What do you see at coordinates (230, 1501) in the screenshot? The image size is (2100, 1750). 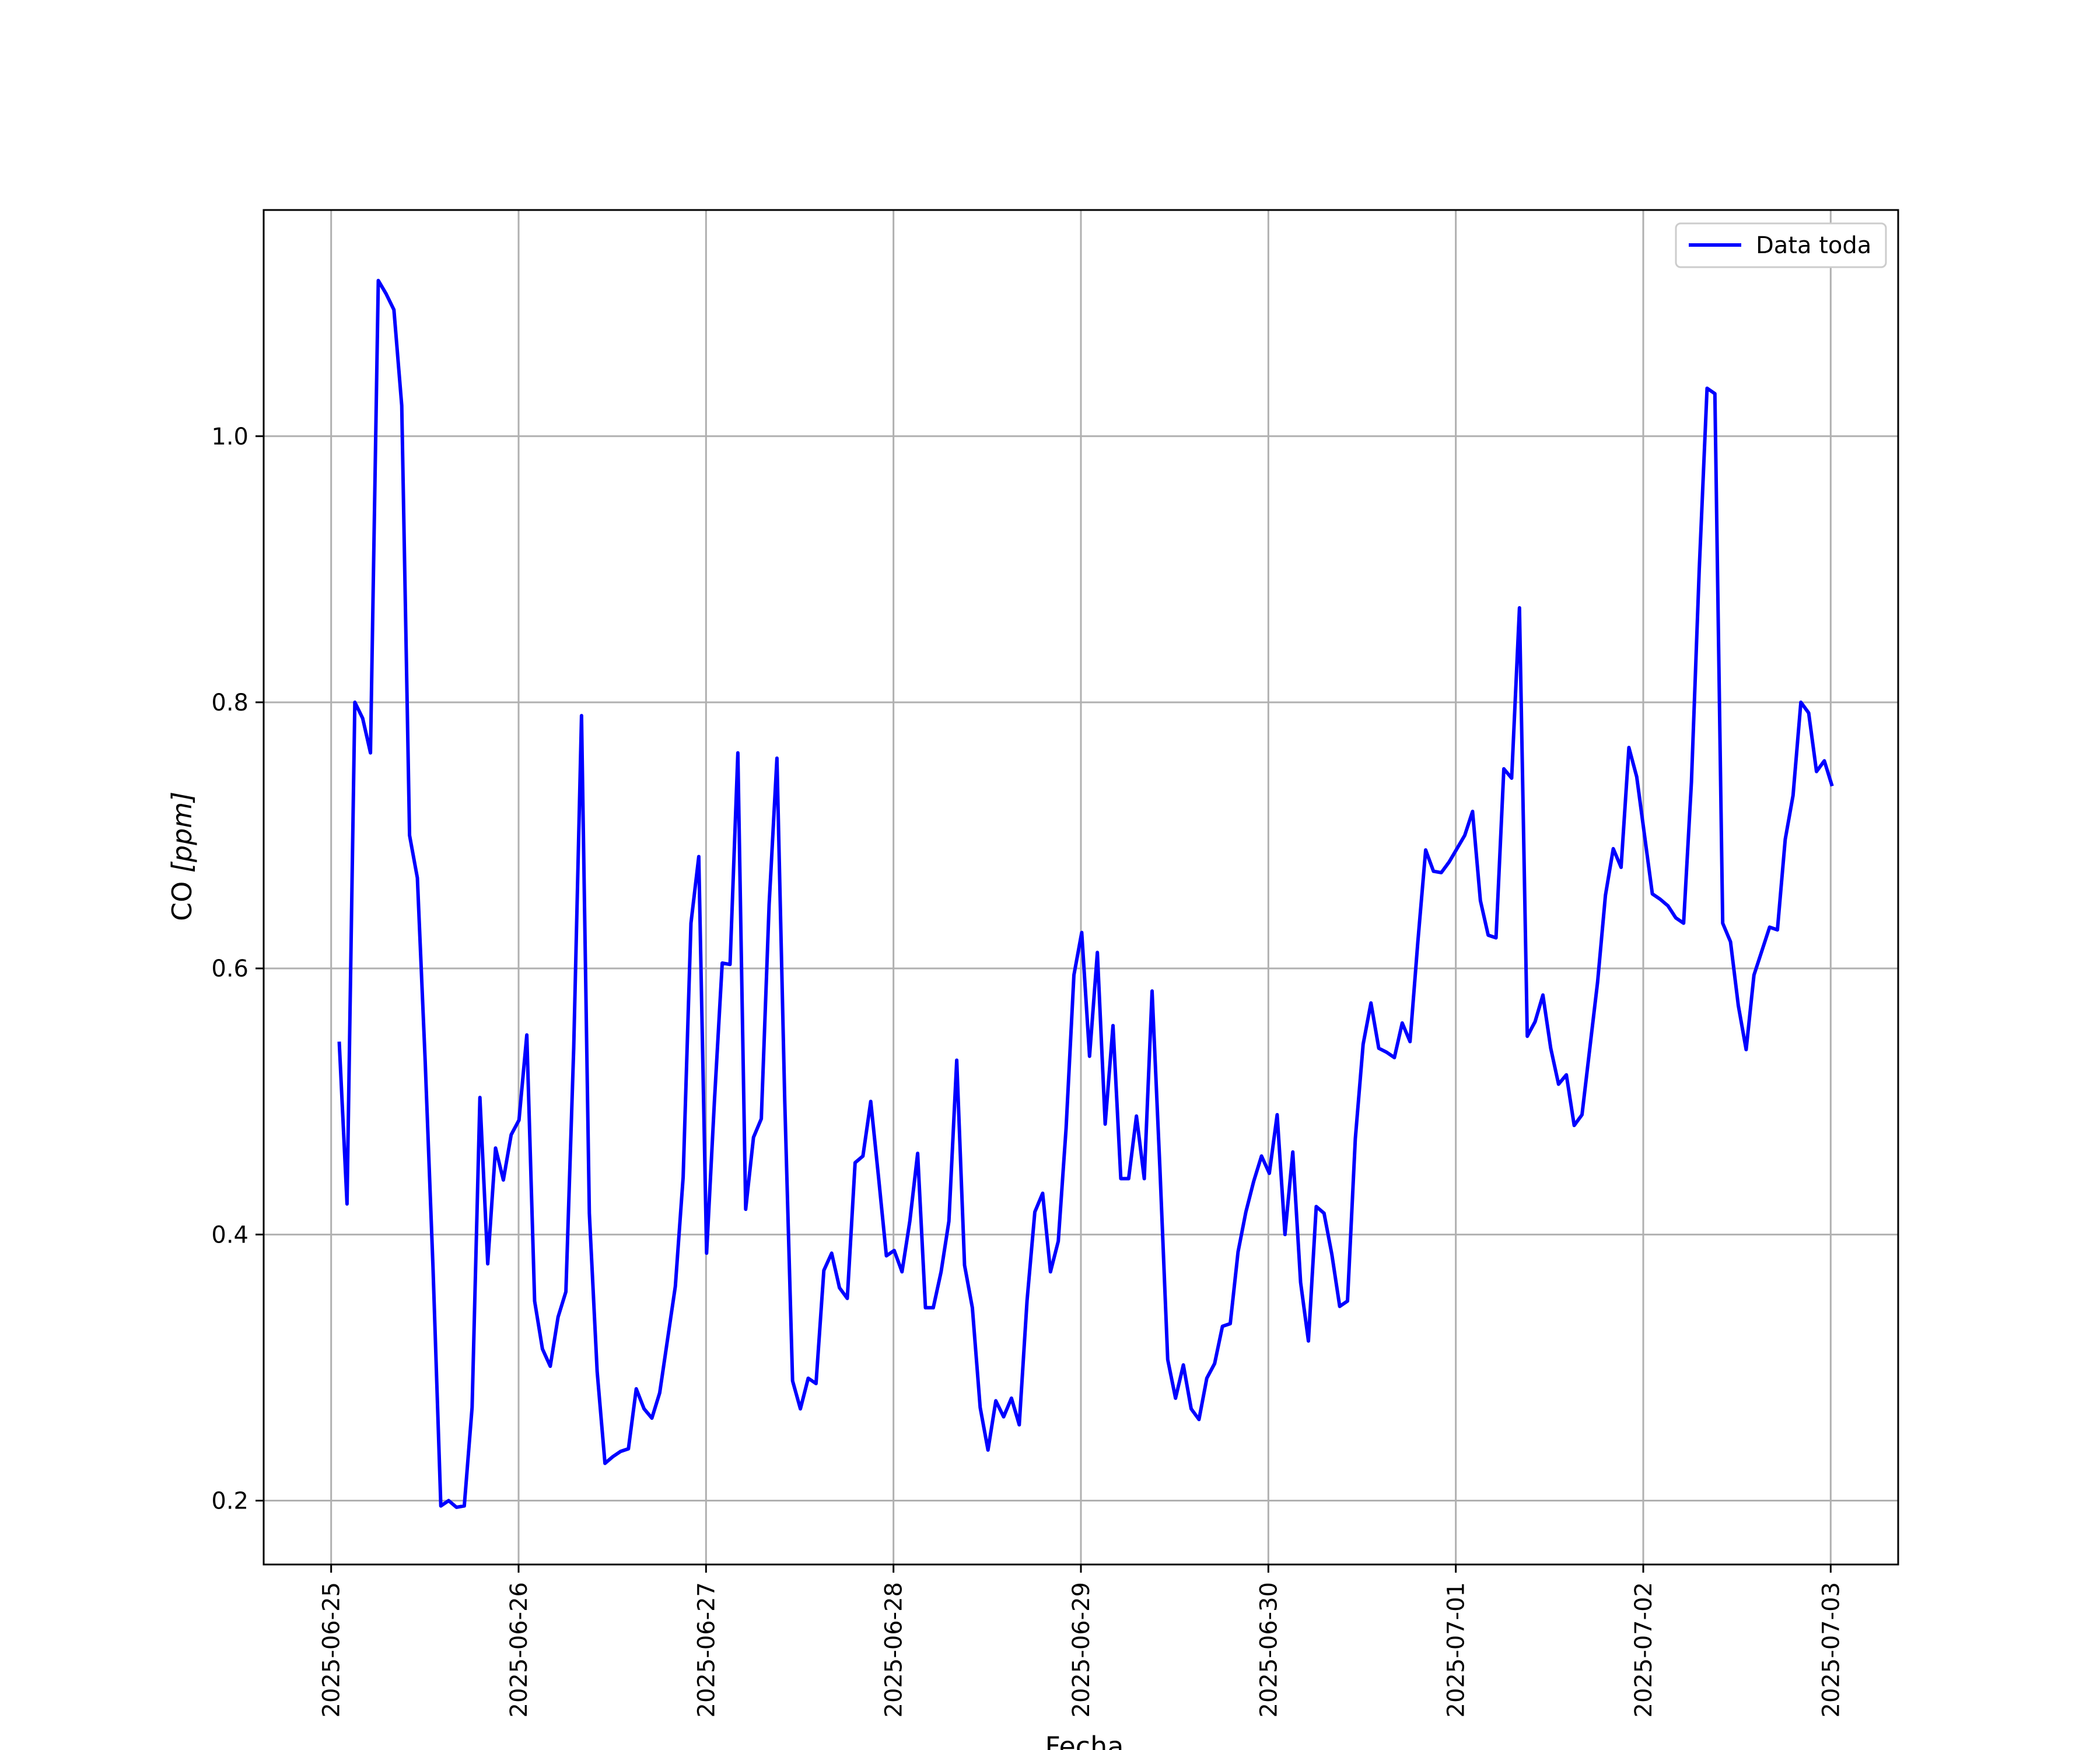 I see `y-tick-label: 0.2` at bounding box center [230, 1501].